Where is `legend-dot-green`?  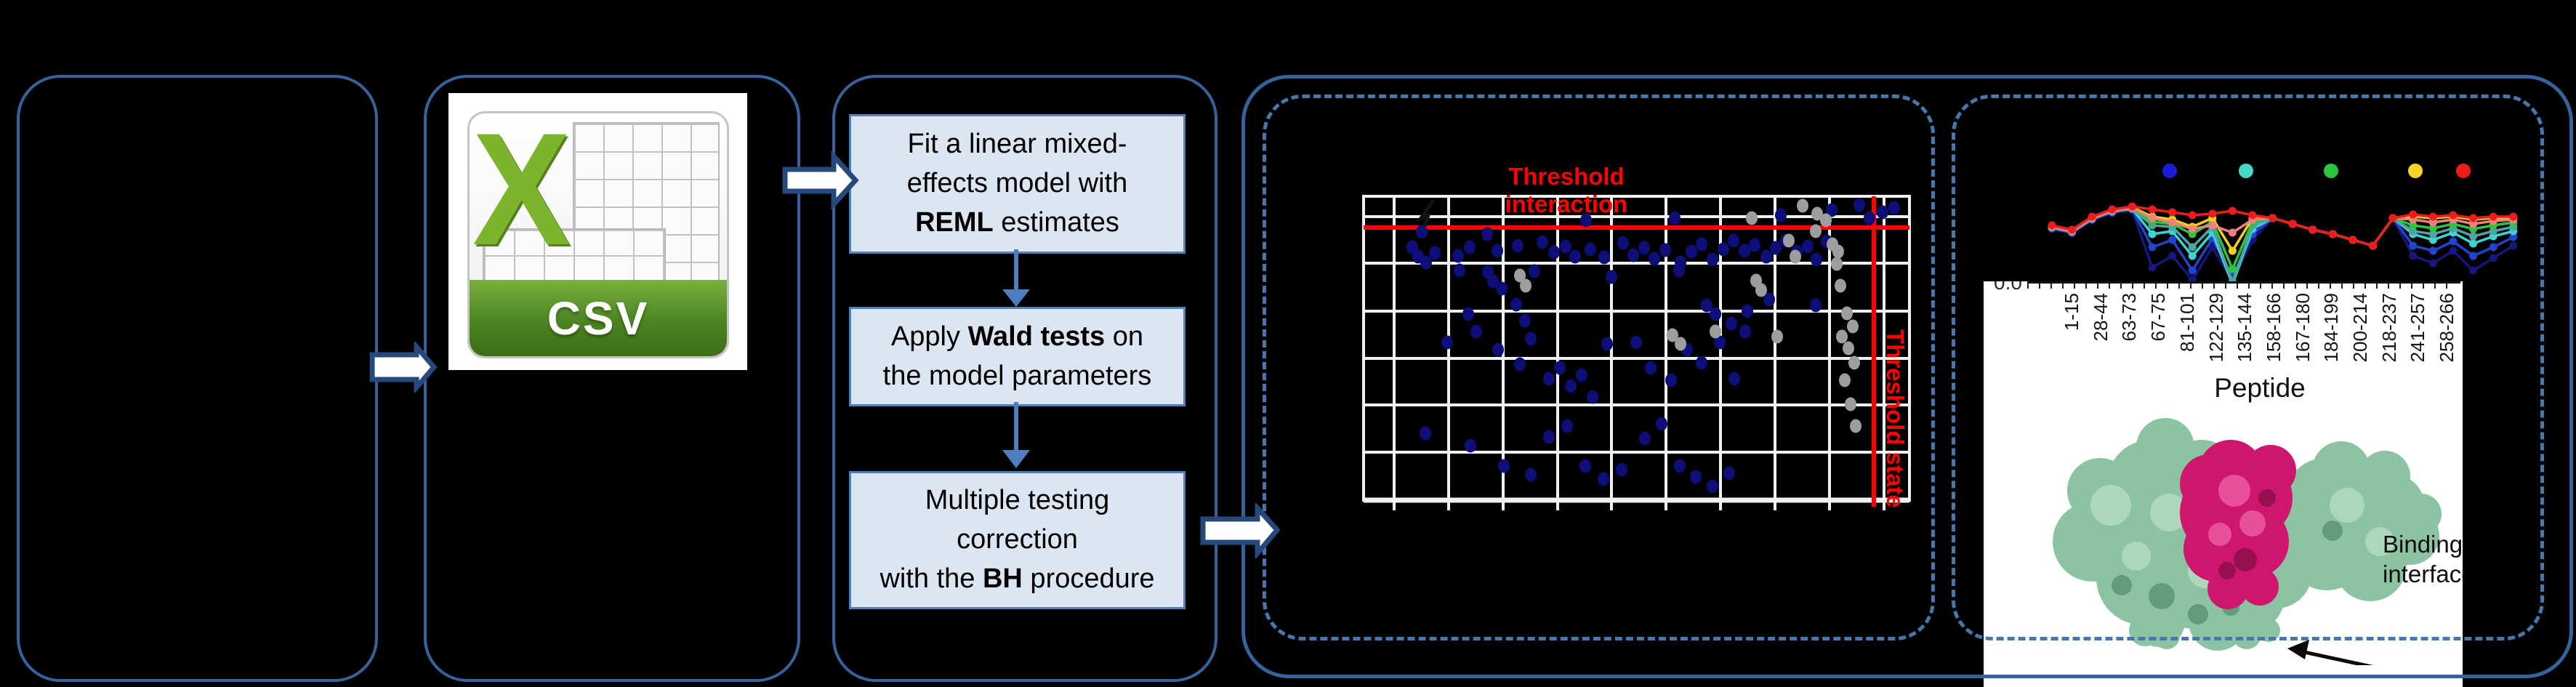 legend-dot-green is located at coordinates (2331, 171).